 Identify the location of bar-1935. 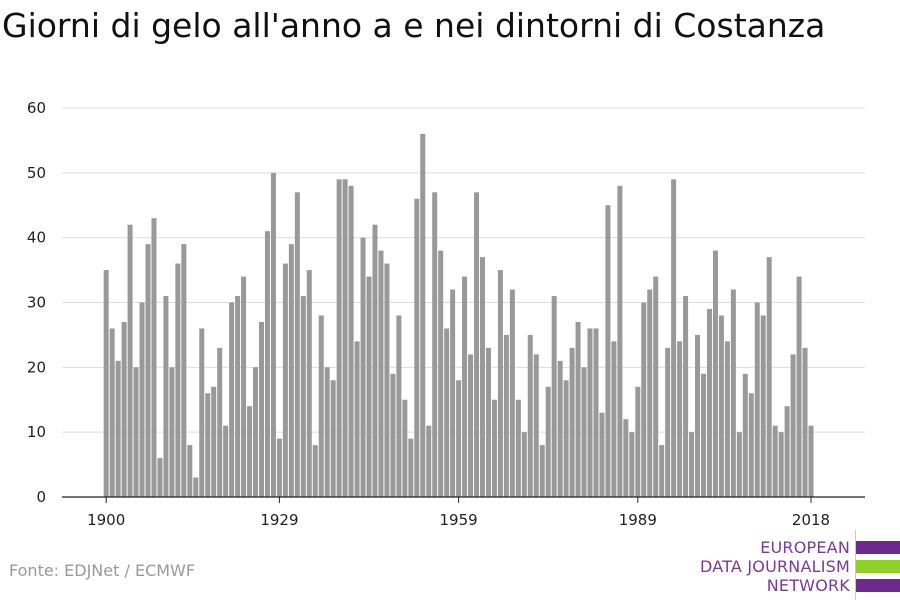
(315, 471).